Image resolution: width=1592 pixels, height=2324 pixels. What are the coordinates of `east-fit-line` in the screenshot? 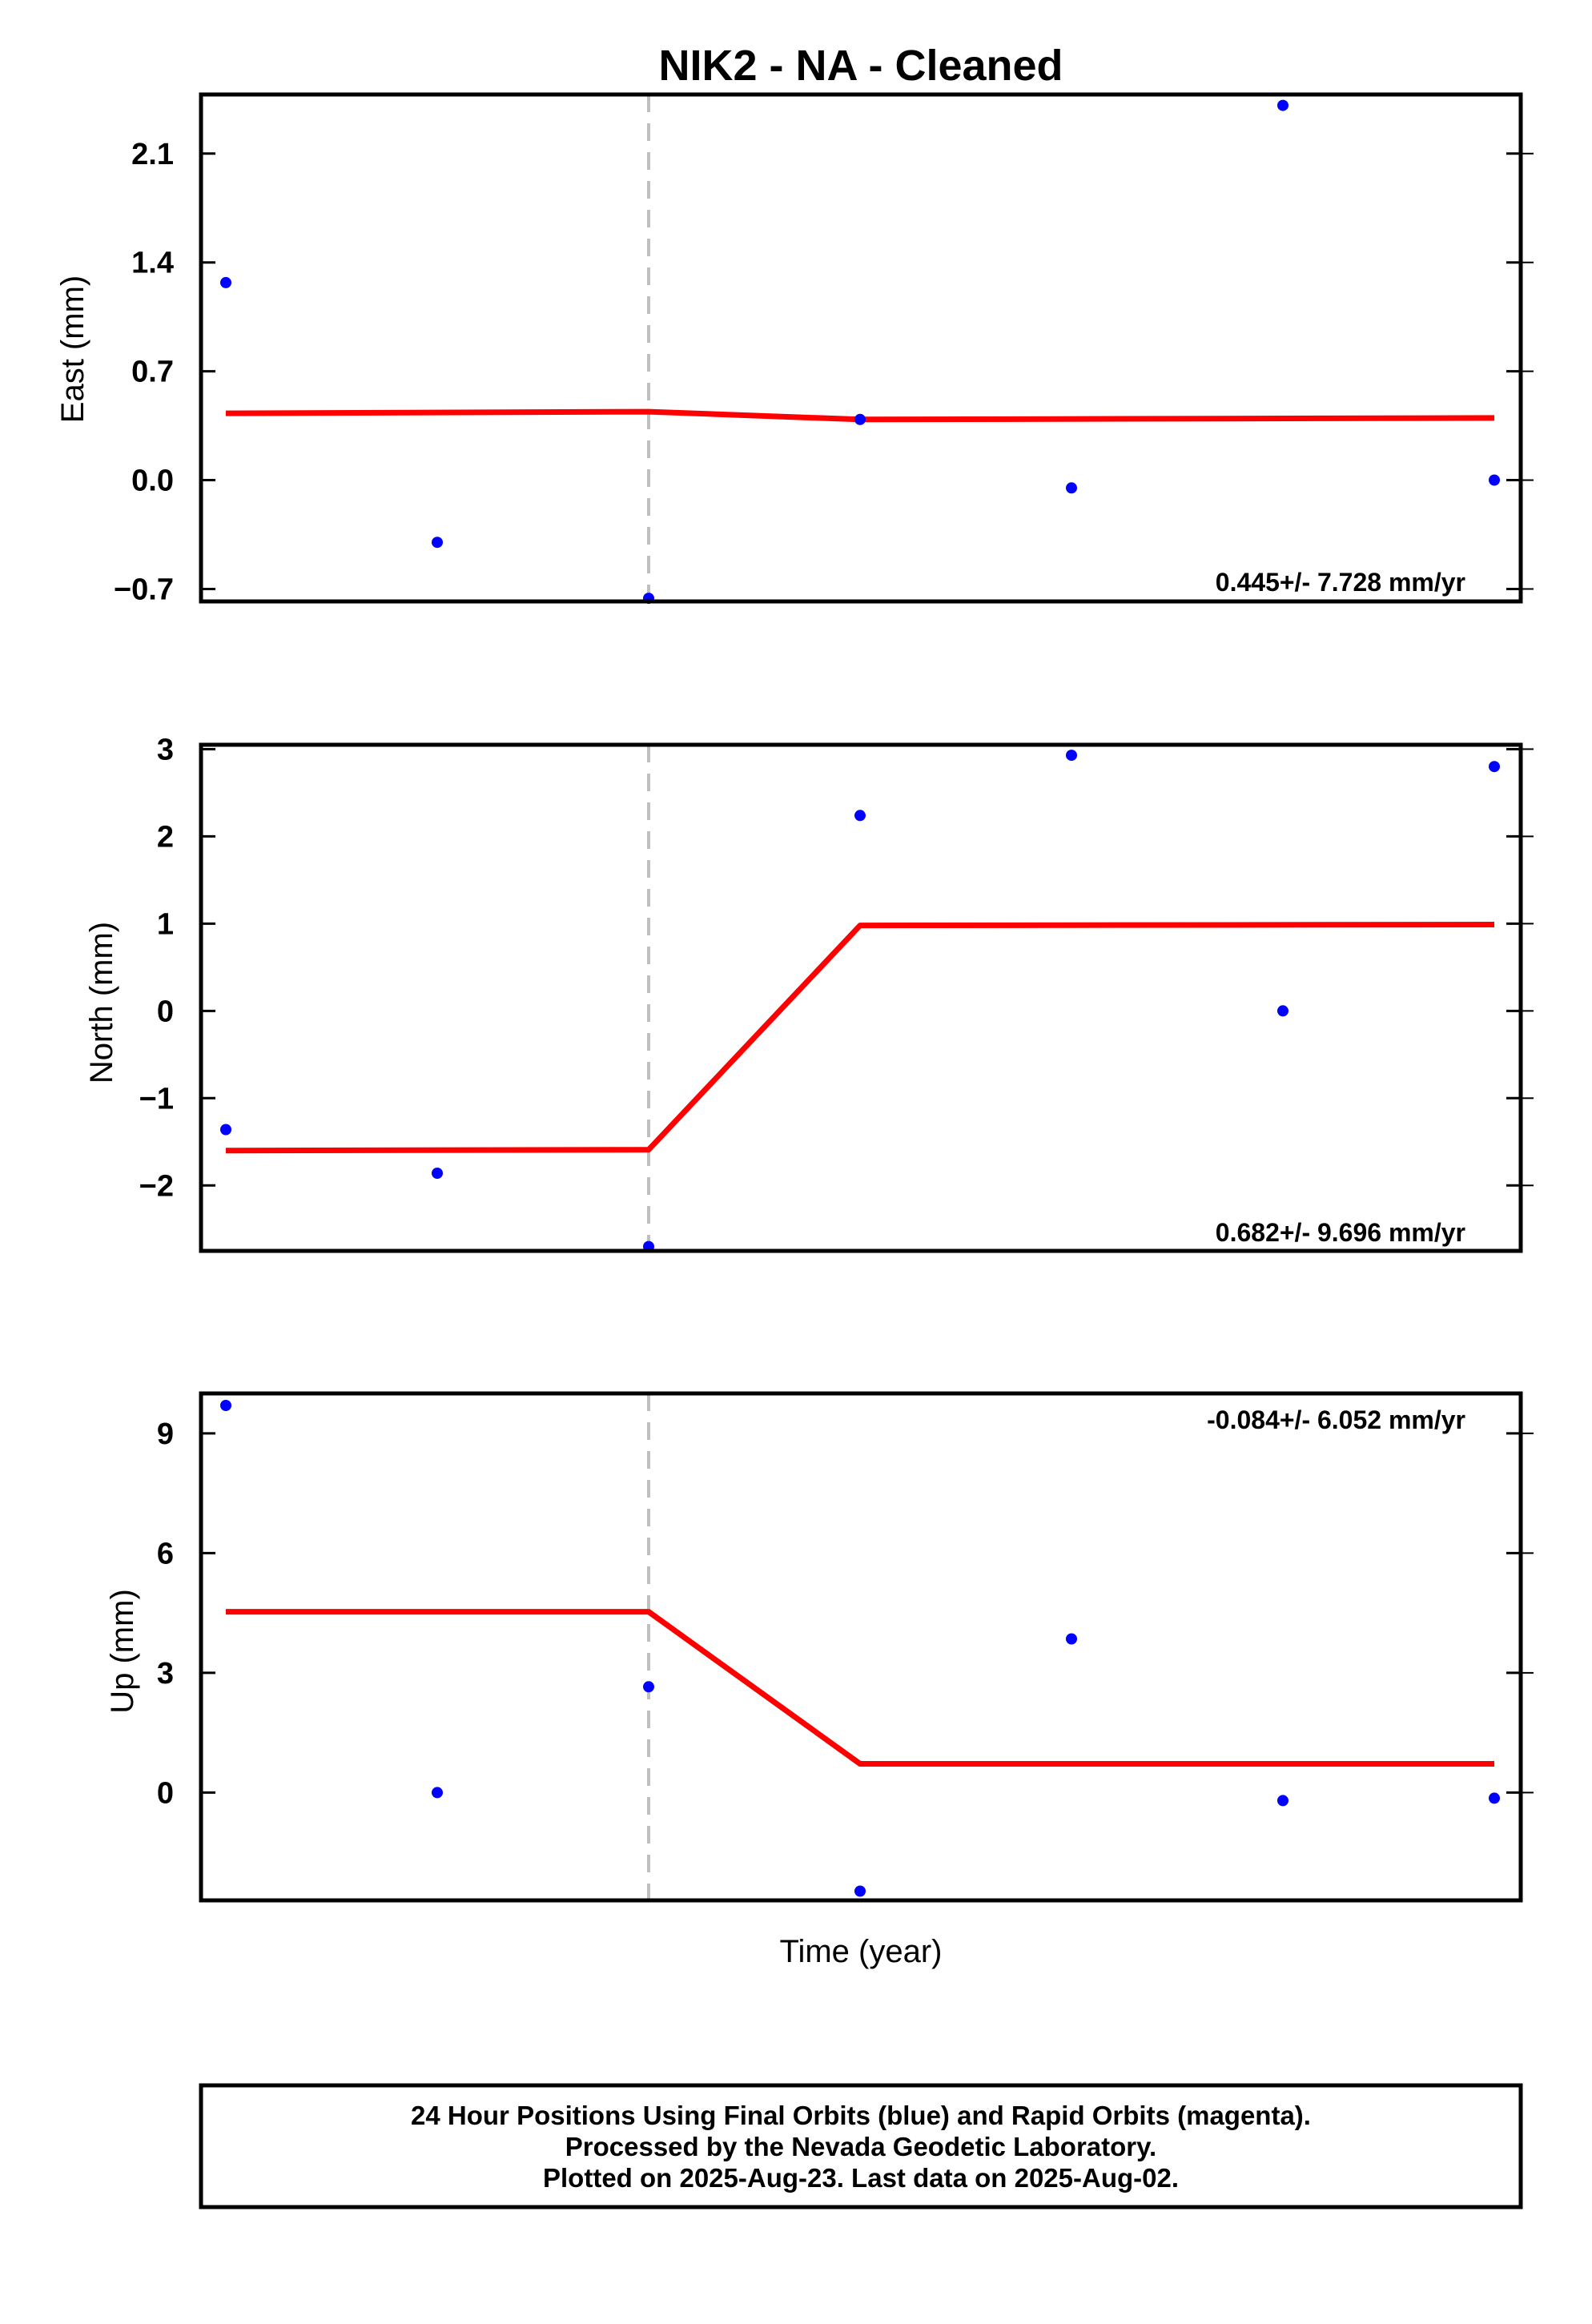 It's located at (860, 416).